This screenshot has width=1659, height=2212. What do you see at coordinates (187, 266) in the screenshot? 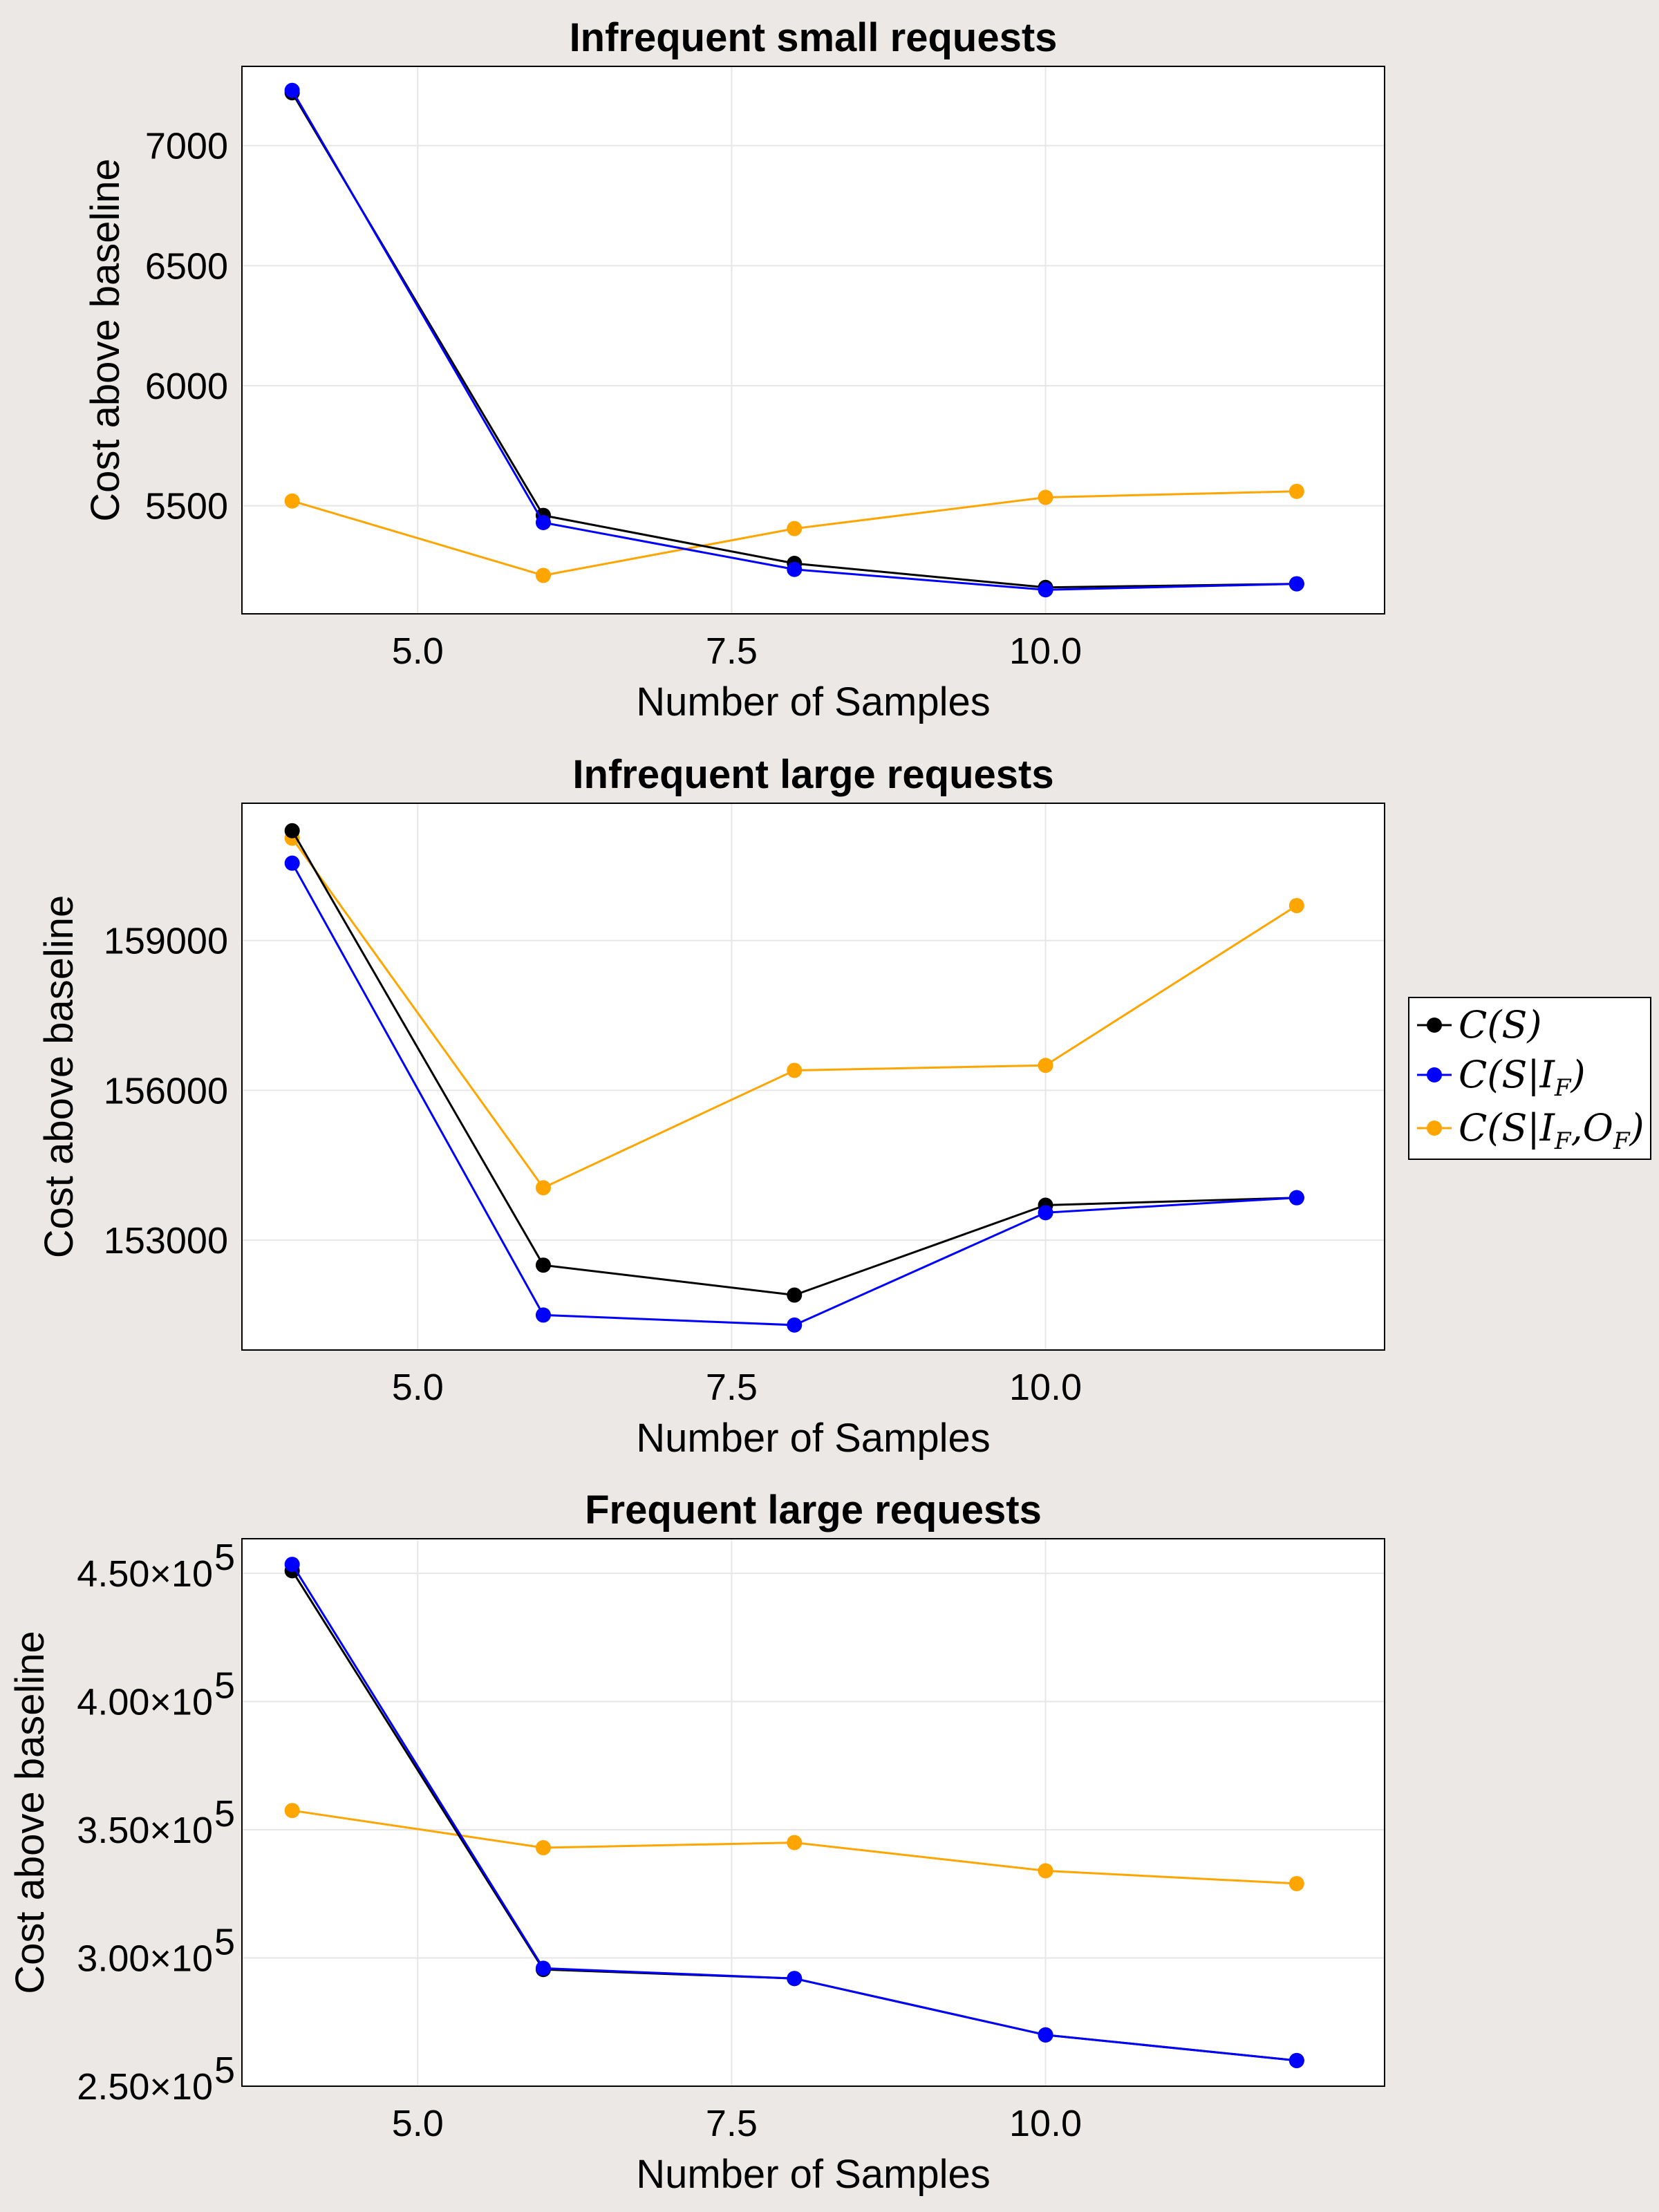
I see `y-tick-label: 6500` at bounding box center [187, 266].